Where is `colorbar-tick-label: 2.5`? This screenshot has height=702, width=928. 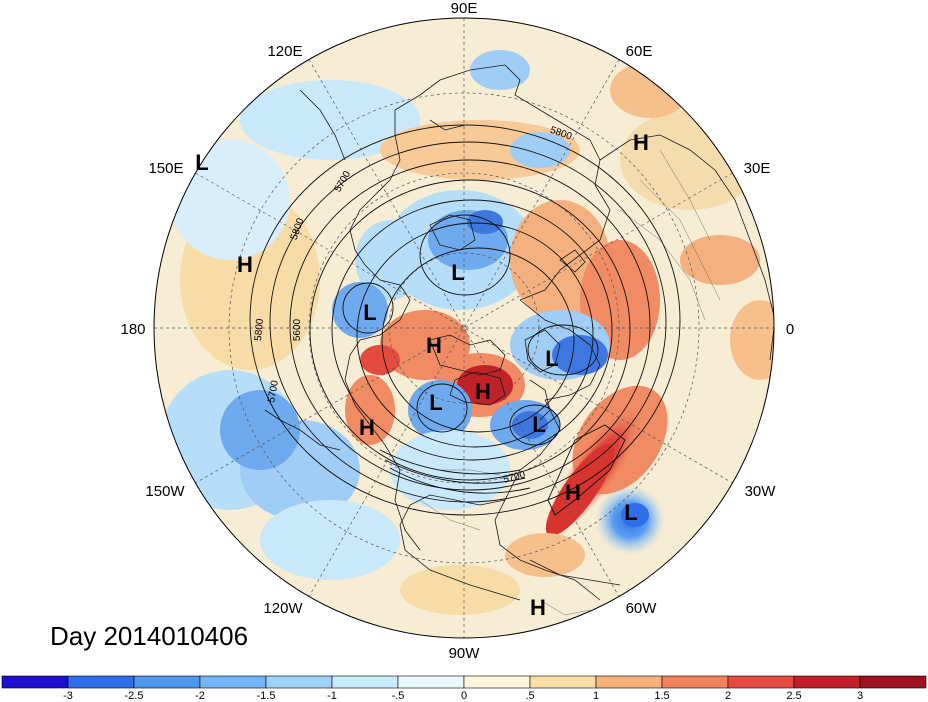
colorbar-tick-label: 2.5 is located at coordinates (793, 696).